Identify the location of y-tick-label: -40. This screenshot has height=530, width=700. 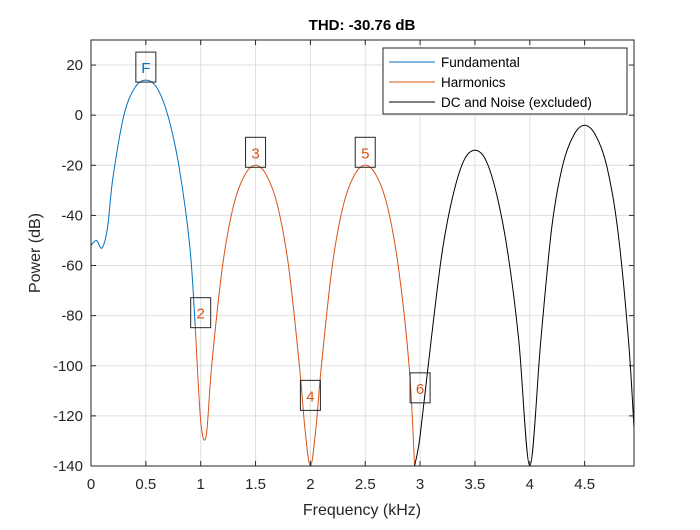
(72, 215).